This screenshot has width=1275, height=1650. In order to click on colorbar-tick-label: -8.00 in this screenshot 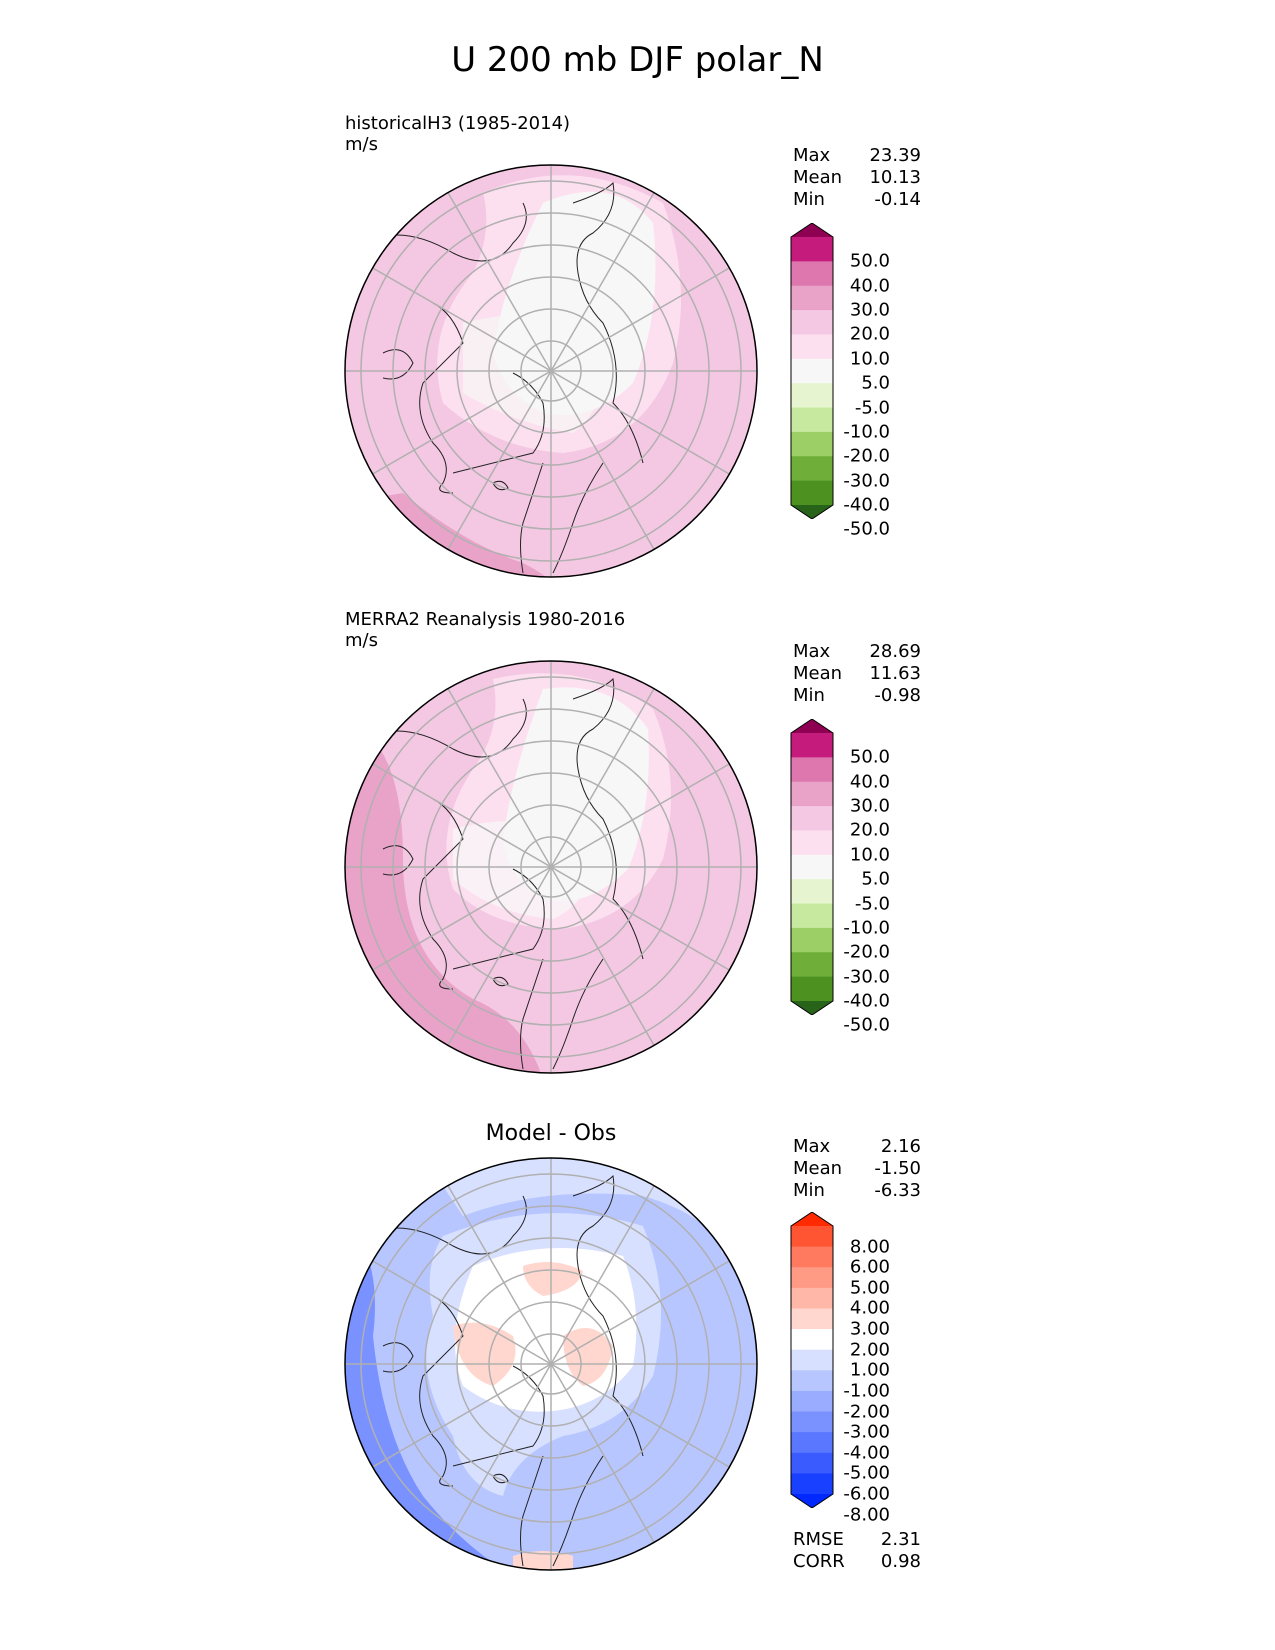, I will do `click(866, 1515)`.